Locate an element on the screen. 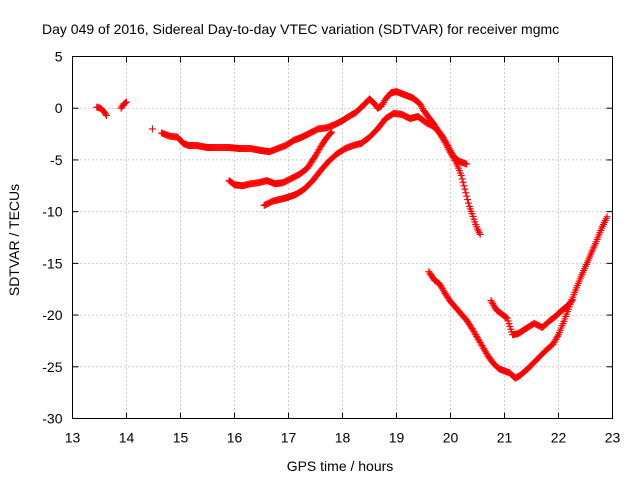 This screenshot has width=640, height=480. y-tick-label: -5 is located at coordinates (56, 160).